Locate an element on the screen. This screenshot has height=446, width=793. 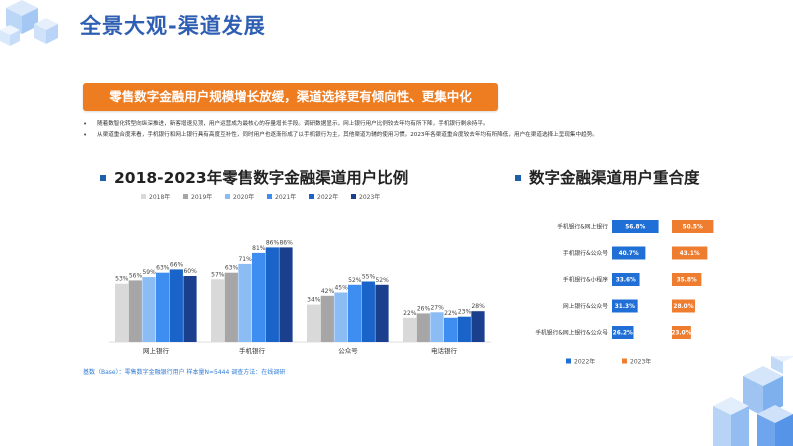
overlap-value-label: 33.6% is located at coordinates (626, 281).